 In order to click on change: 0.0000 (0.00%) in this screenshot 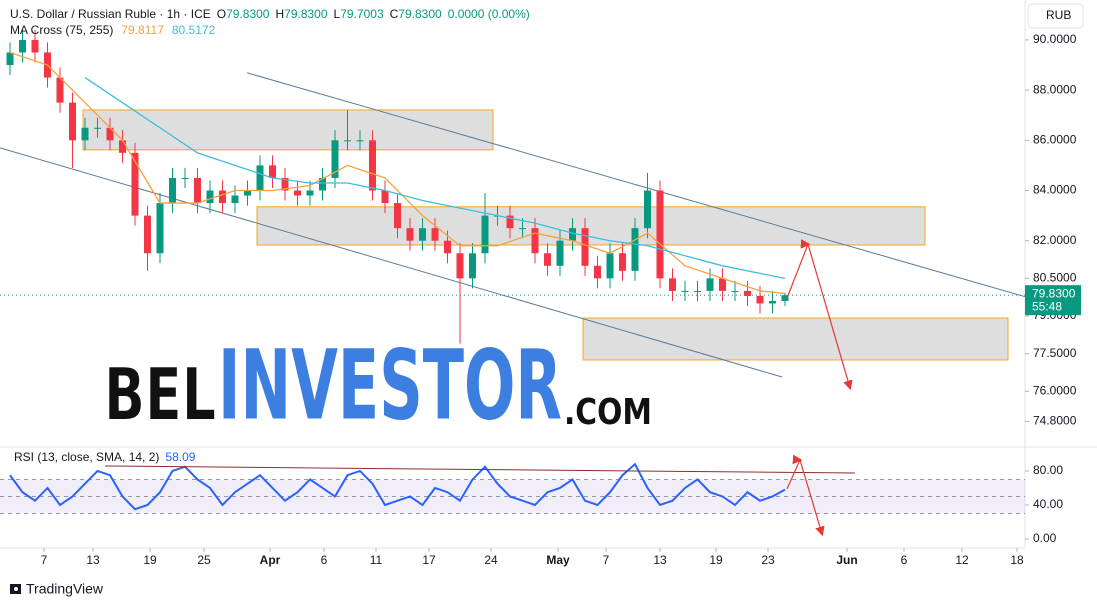, I will do `click(489, 14)`.